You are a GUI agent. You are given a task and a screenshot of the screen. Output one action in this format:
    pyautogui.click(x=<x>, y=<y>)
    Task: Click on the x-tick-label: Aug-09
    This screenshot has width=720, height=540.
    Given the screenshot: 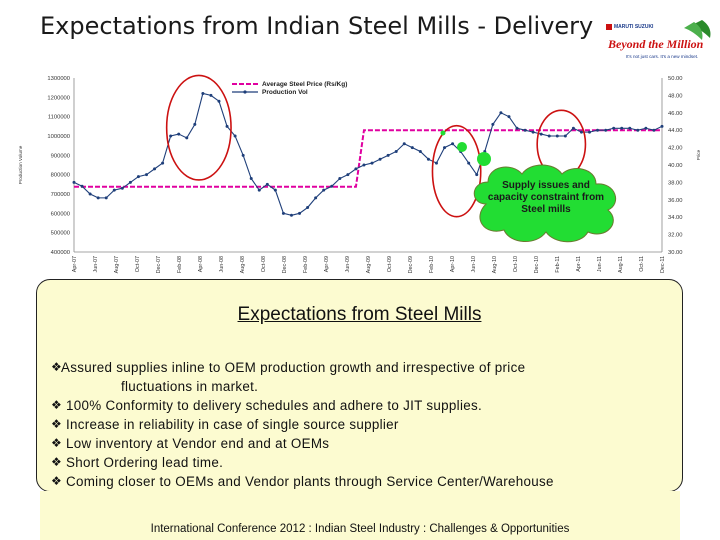 What is the action you would take?
    pyautogui.click(x=369, y=264)
    